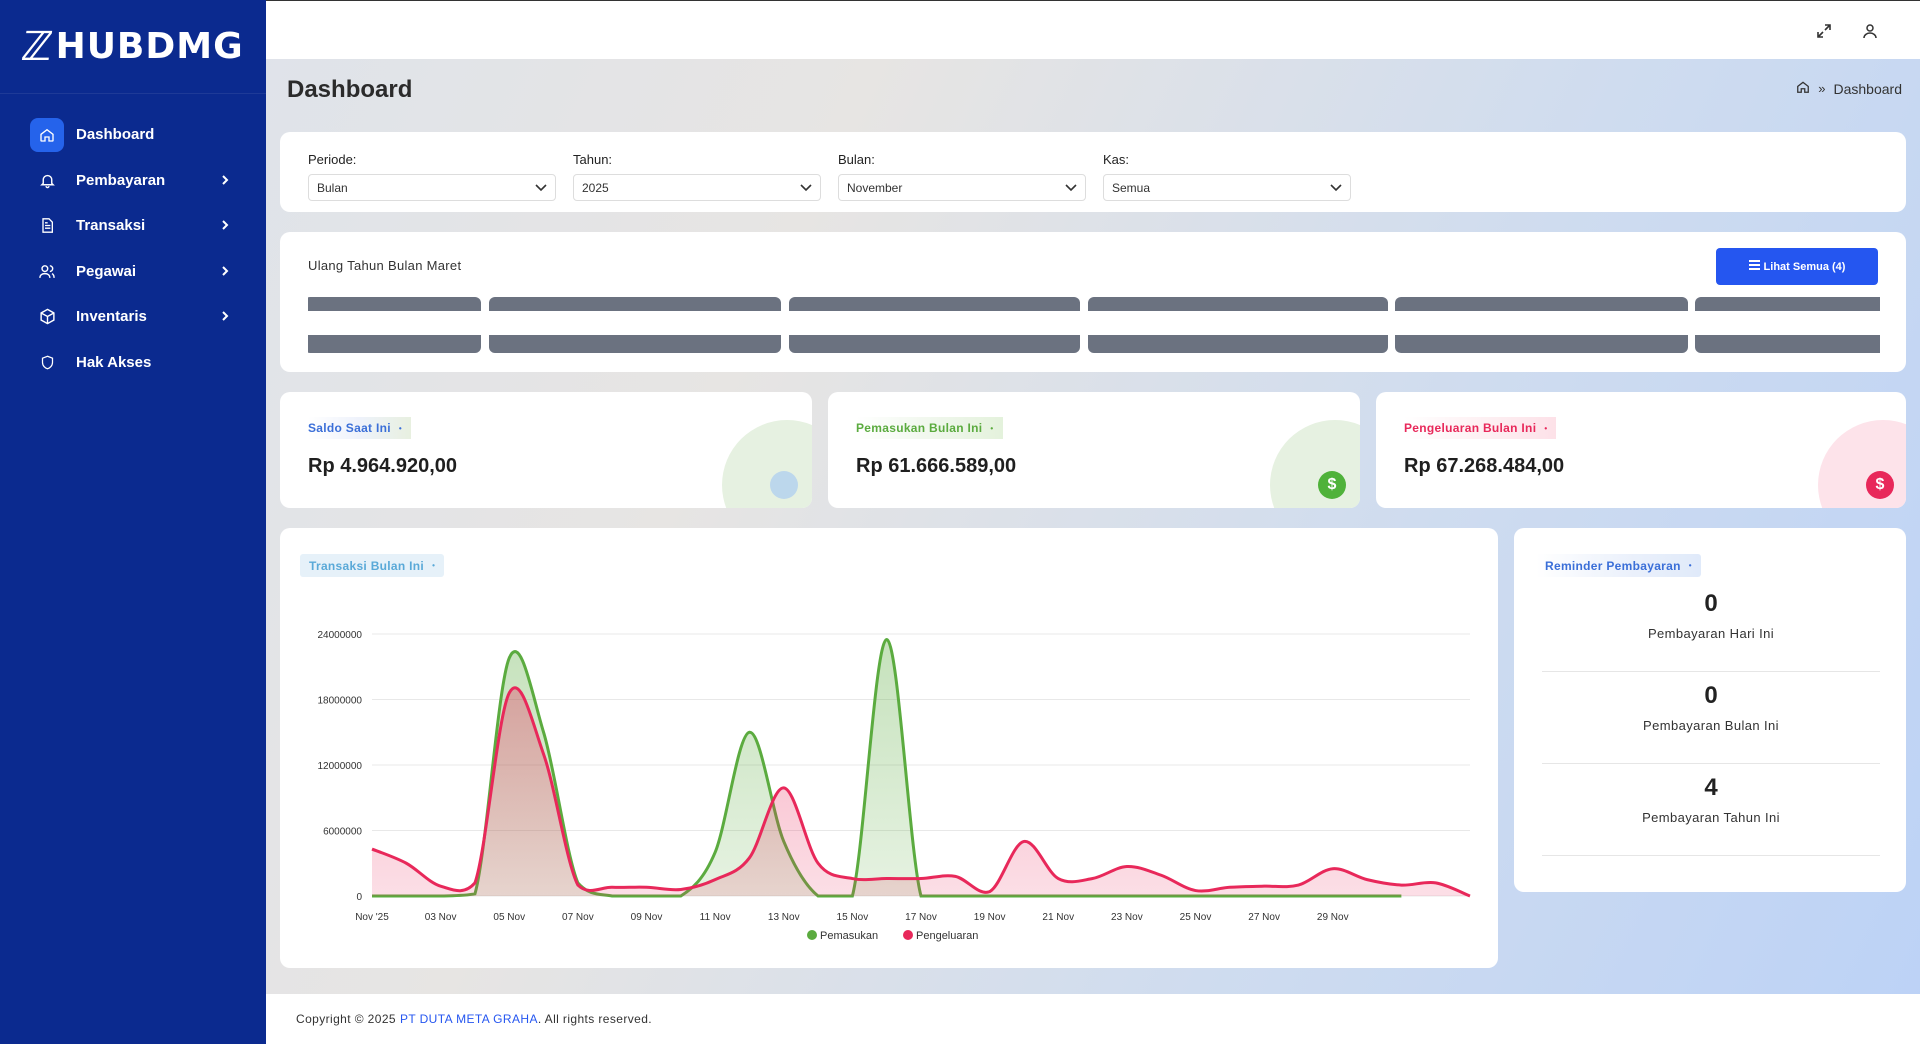  What do you see at coordinates (38, 46) in the screenshot?
I see `brand-mark-icon: ℤ` at bounding box center [38, 46].